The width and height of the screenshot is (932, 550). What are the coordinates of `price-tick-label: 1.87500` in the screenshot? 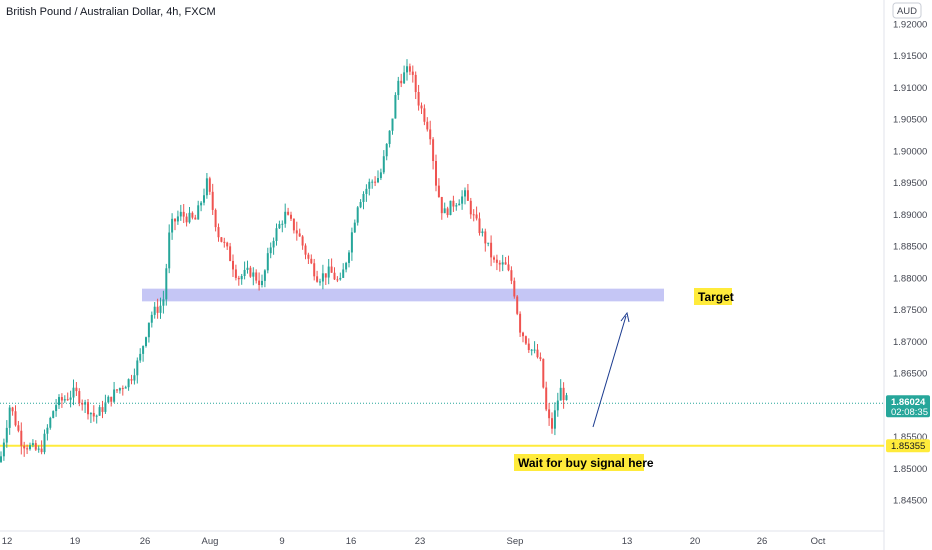 It's located at (910, 310).